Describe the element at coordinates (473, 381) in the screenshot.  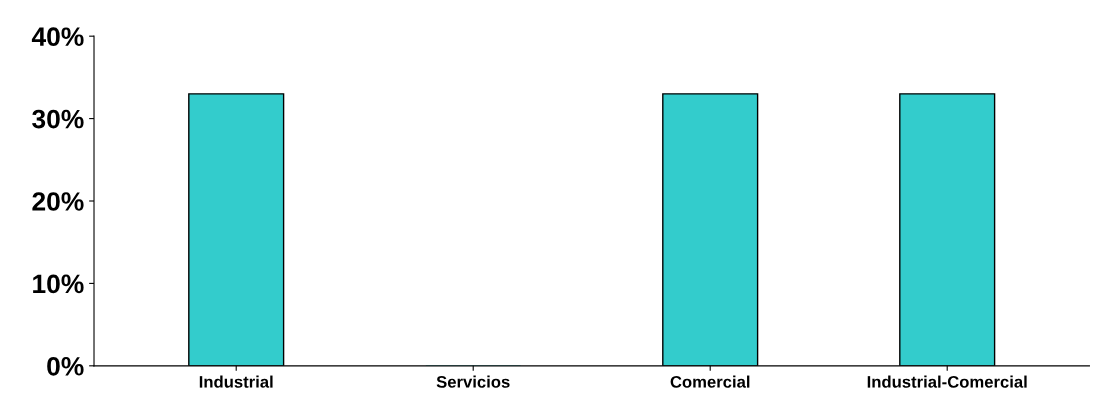
I see `x-tick-label: Servicios` at that location.